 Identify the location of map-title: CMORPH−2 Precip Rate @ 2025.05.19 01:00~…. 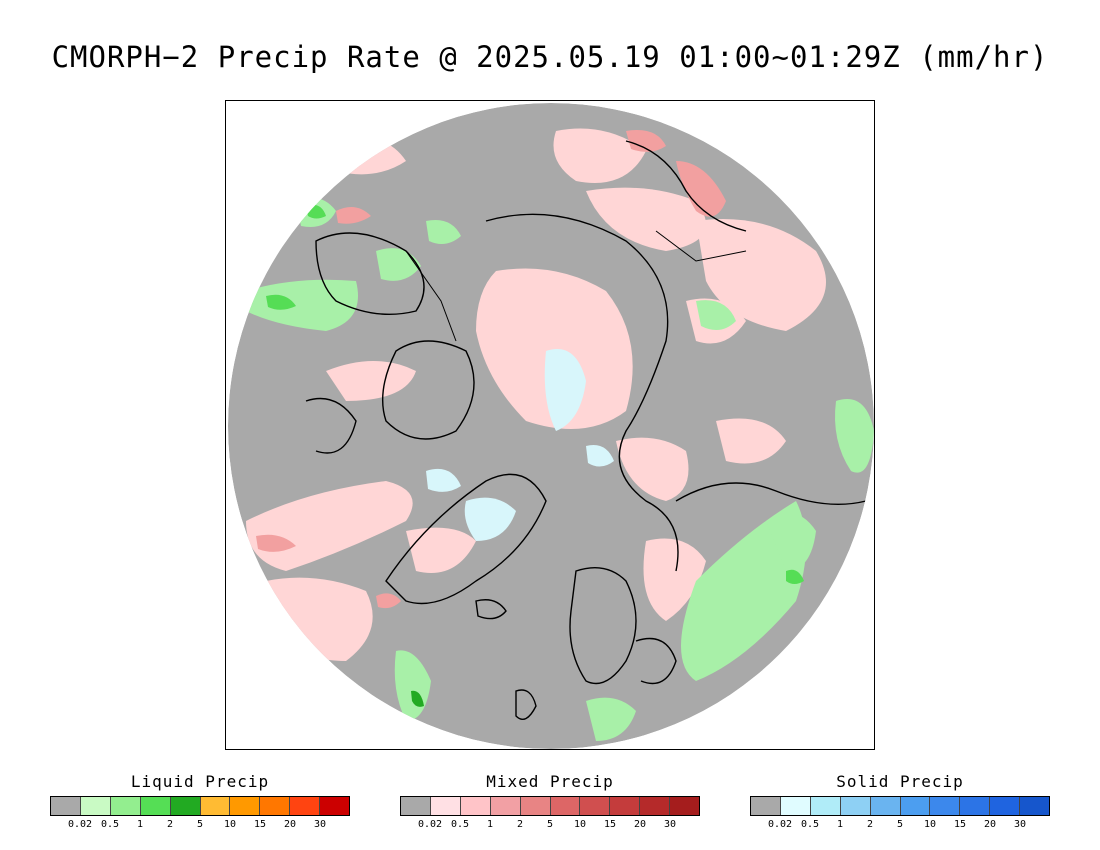
(550, 57).